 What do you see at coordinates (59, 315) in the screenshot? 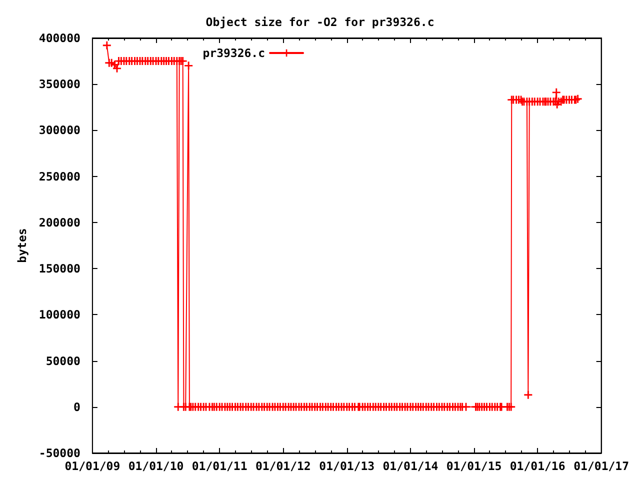
I see `y-tick-label: 100000` at bounding box center [59, 315].